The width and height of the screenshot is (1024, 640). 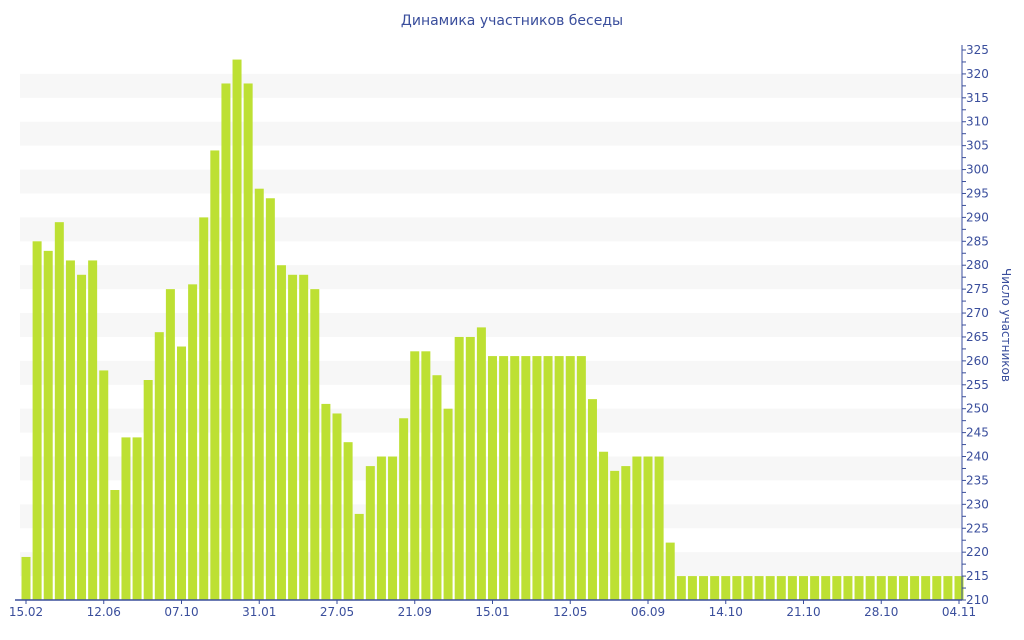 I want to click on y-tick-label: 215, so click(x=977, y=576).